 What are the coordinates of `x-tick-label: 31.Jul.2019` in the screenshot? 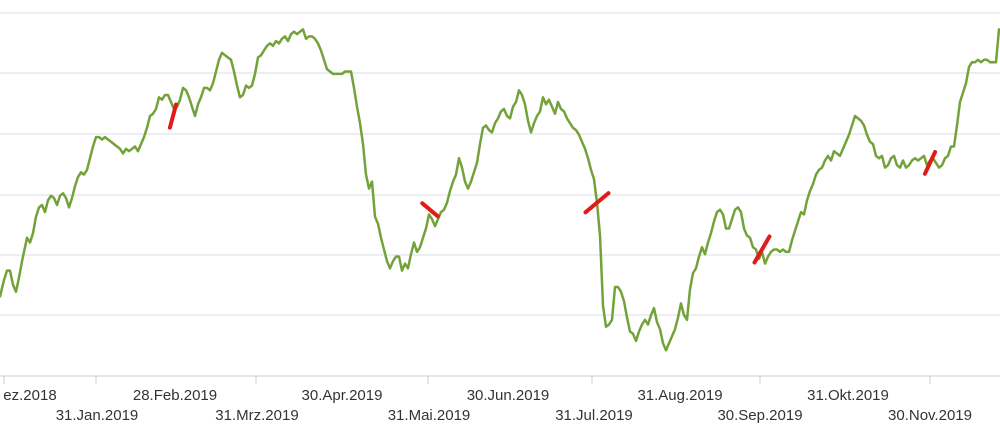 It's located at (594, 415).